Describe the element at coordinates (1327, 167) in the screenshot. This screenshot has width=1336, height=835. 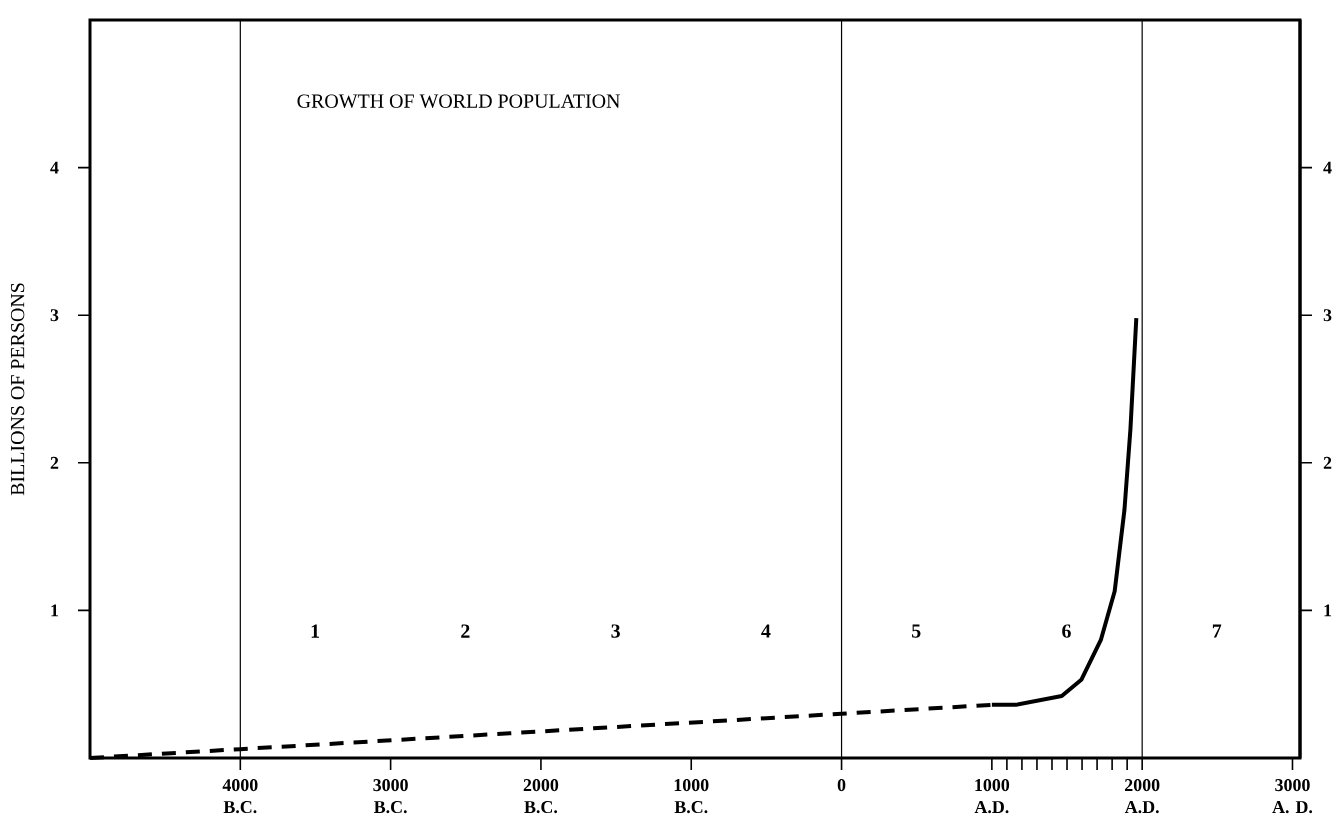
I see `y2-tick-label: 4` at that location.